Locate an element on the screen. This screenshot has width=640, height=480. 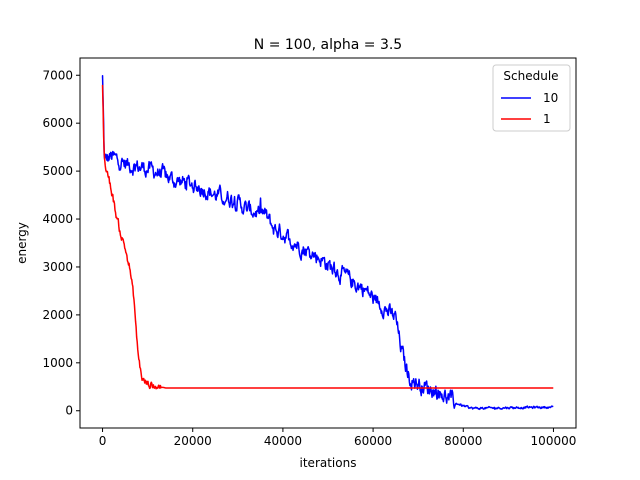
y-axis-label: energy is located at coordinates (22, 243).